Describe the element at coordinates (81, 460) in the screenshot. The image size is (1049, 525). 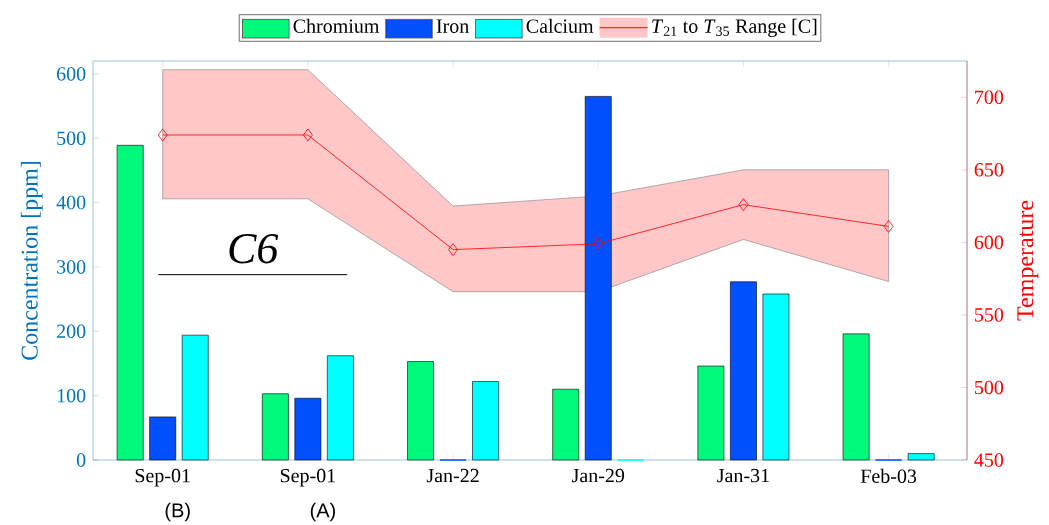
I see `y-tick-label: 0` at that location.